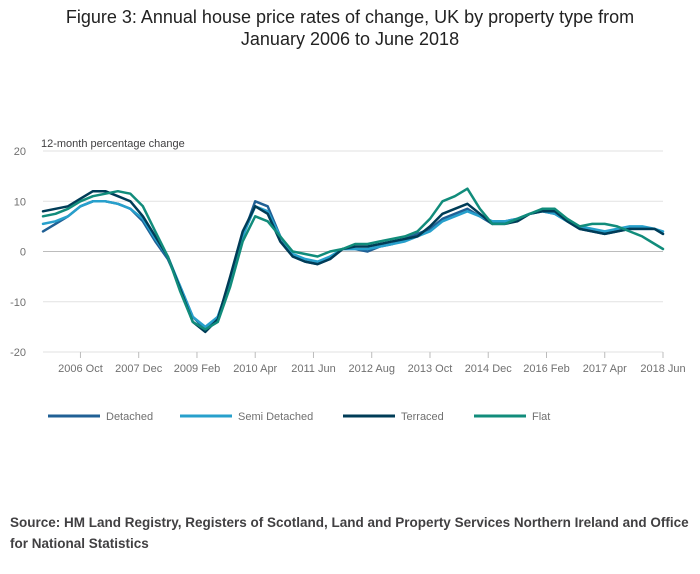  Describe the element at coordinates (541, 417) in the screenshot. I see `legend-label: Flat` at that location.